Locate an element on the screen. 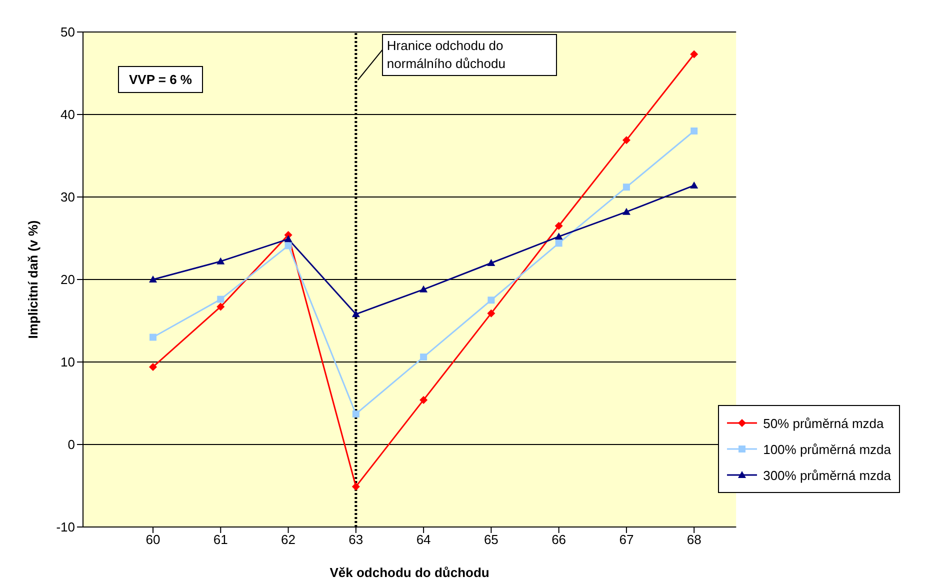  y-axis-title: Implicitní daň (v %) is located at coordinates (33, 279).